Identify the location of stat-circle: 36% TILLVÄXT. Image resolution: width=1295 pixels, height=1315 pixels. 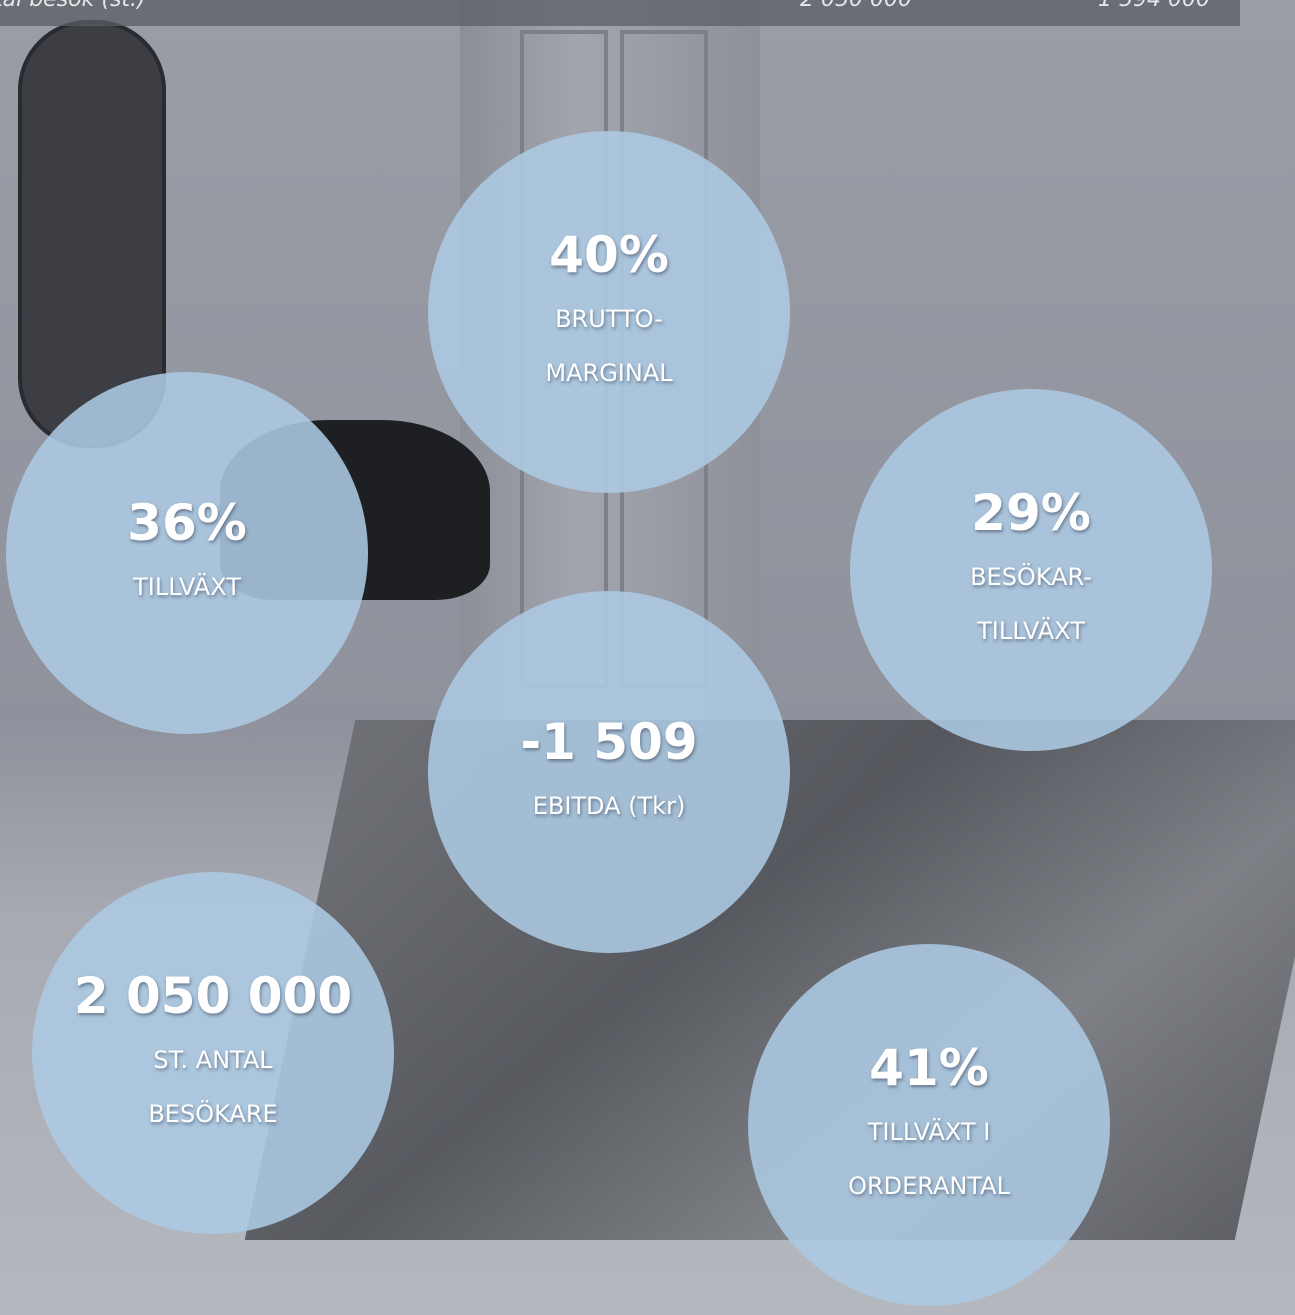
(187, 553).